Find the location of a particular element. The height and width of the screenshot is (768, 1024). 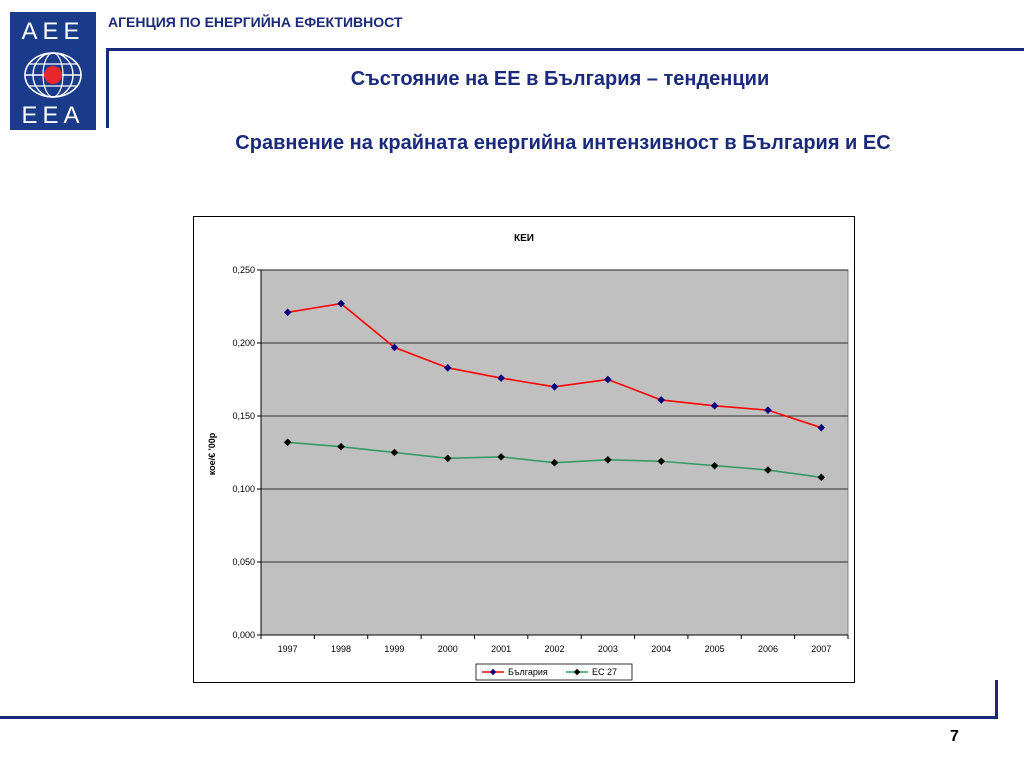

footer-divider is located at coordinates (499, 717).